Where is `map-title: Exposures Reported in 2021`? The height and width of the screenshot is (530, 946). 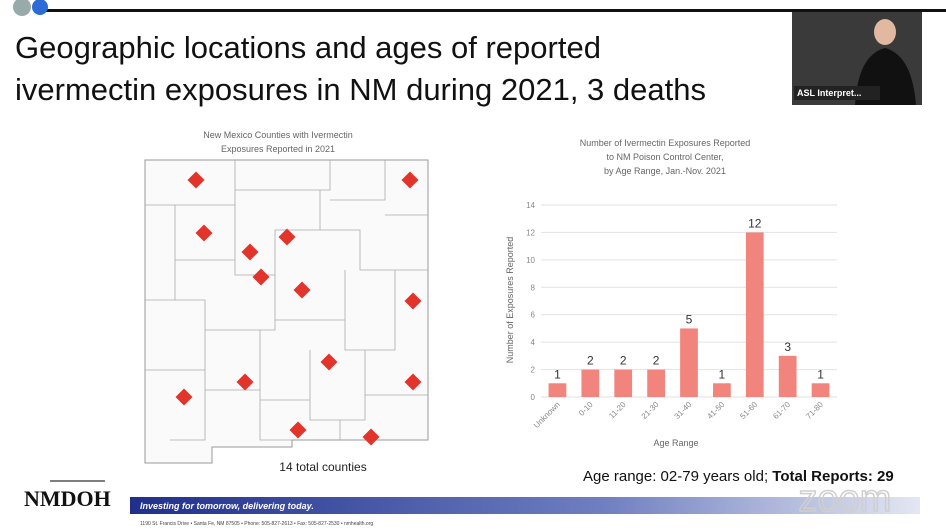 map-title: Exposures Reported in 2021 is located at coordinates (278, 149).